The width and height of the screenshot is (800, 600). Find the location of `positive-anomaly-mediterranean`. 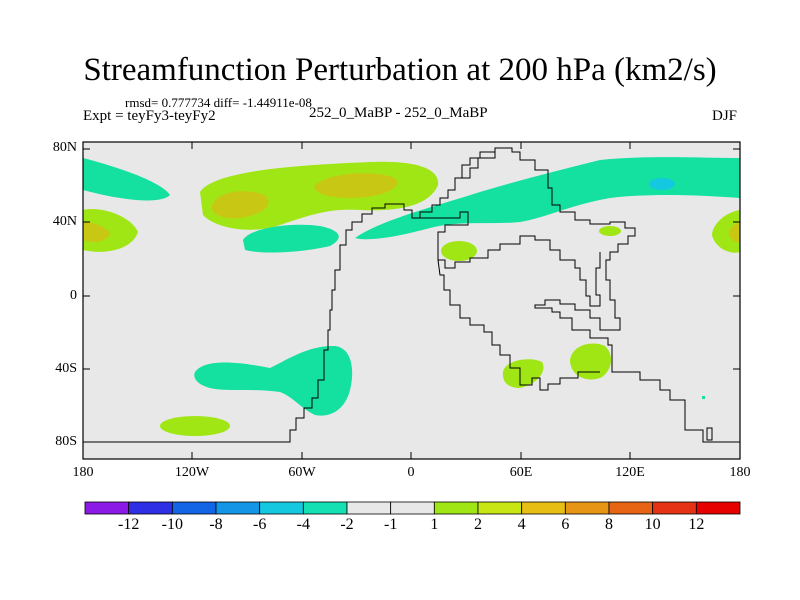

positive-anomaly-mediterranean is located at coordinates (459, 251).